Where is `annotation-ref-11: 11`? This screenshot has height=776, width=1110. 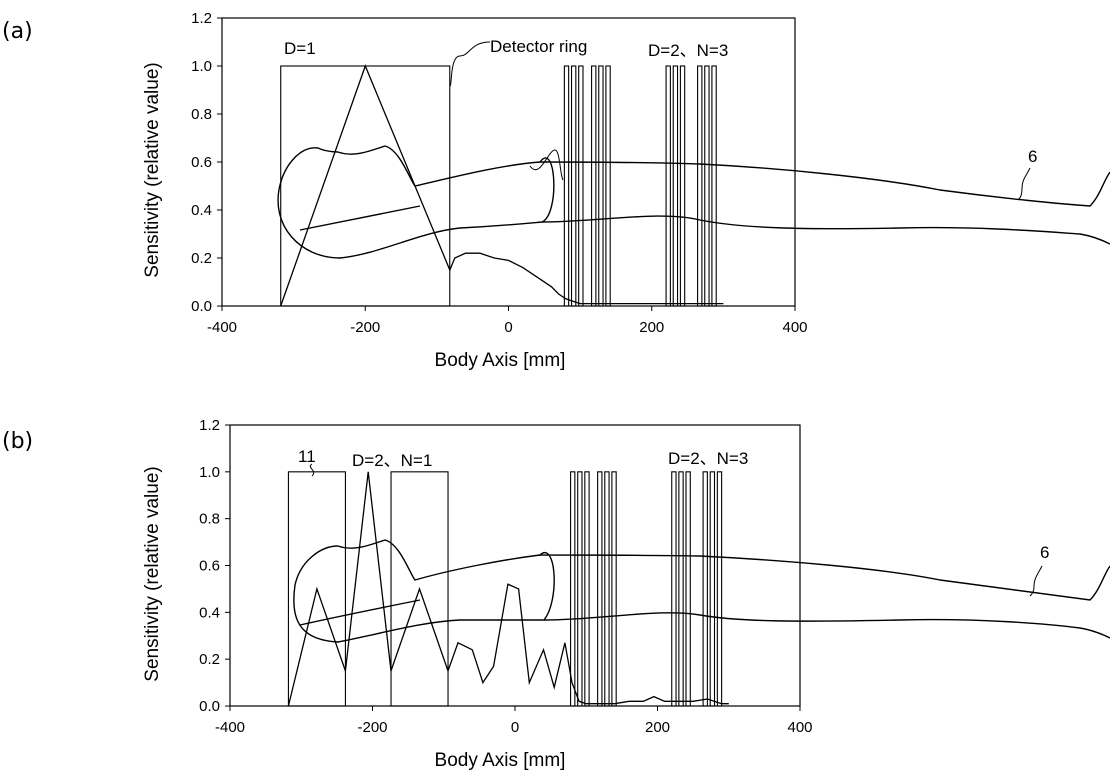 annotation-ref-11: 11 is located at coordinates (307, 456).